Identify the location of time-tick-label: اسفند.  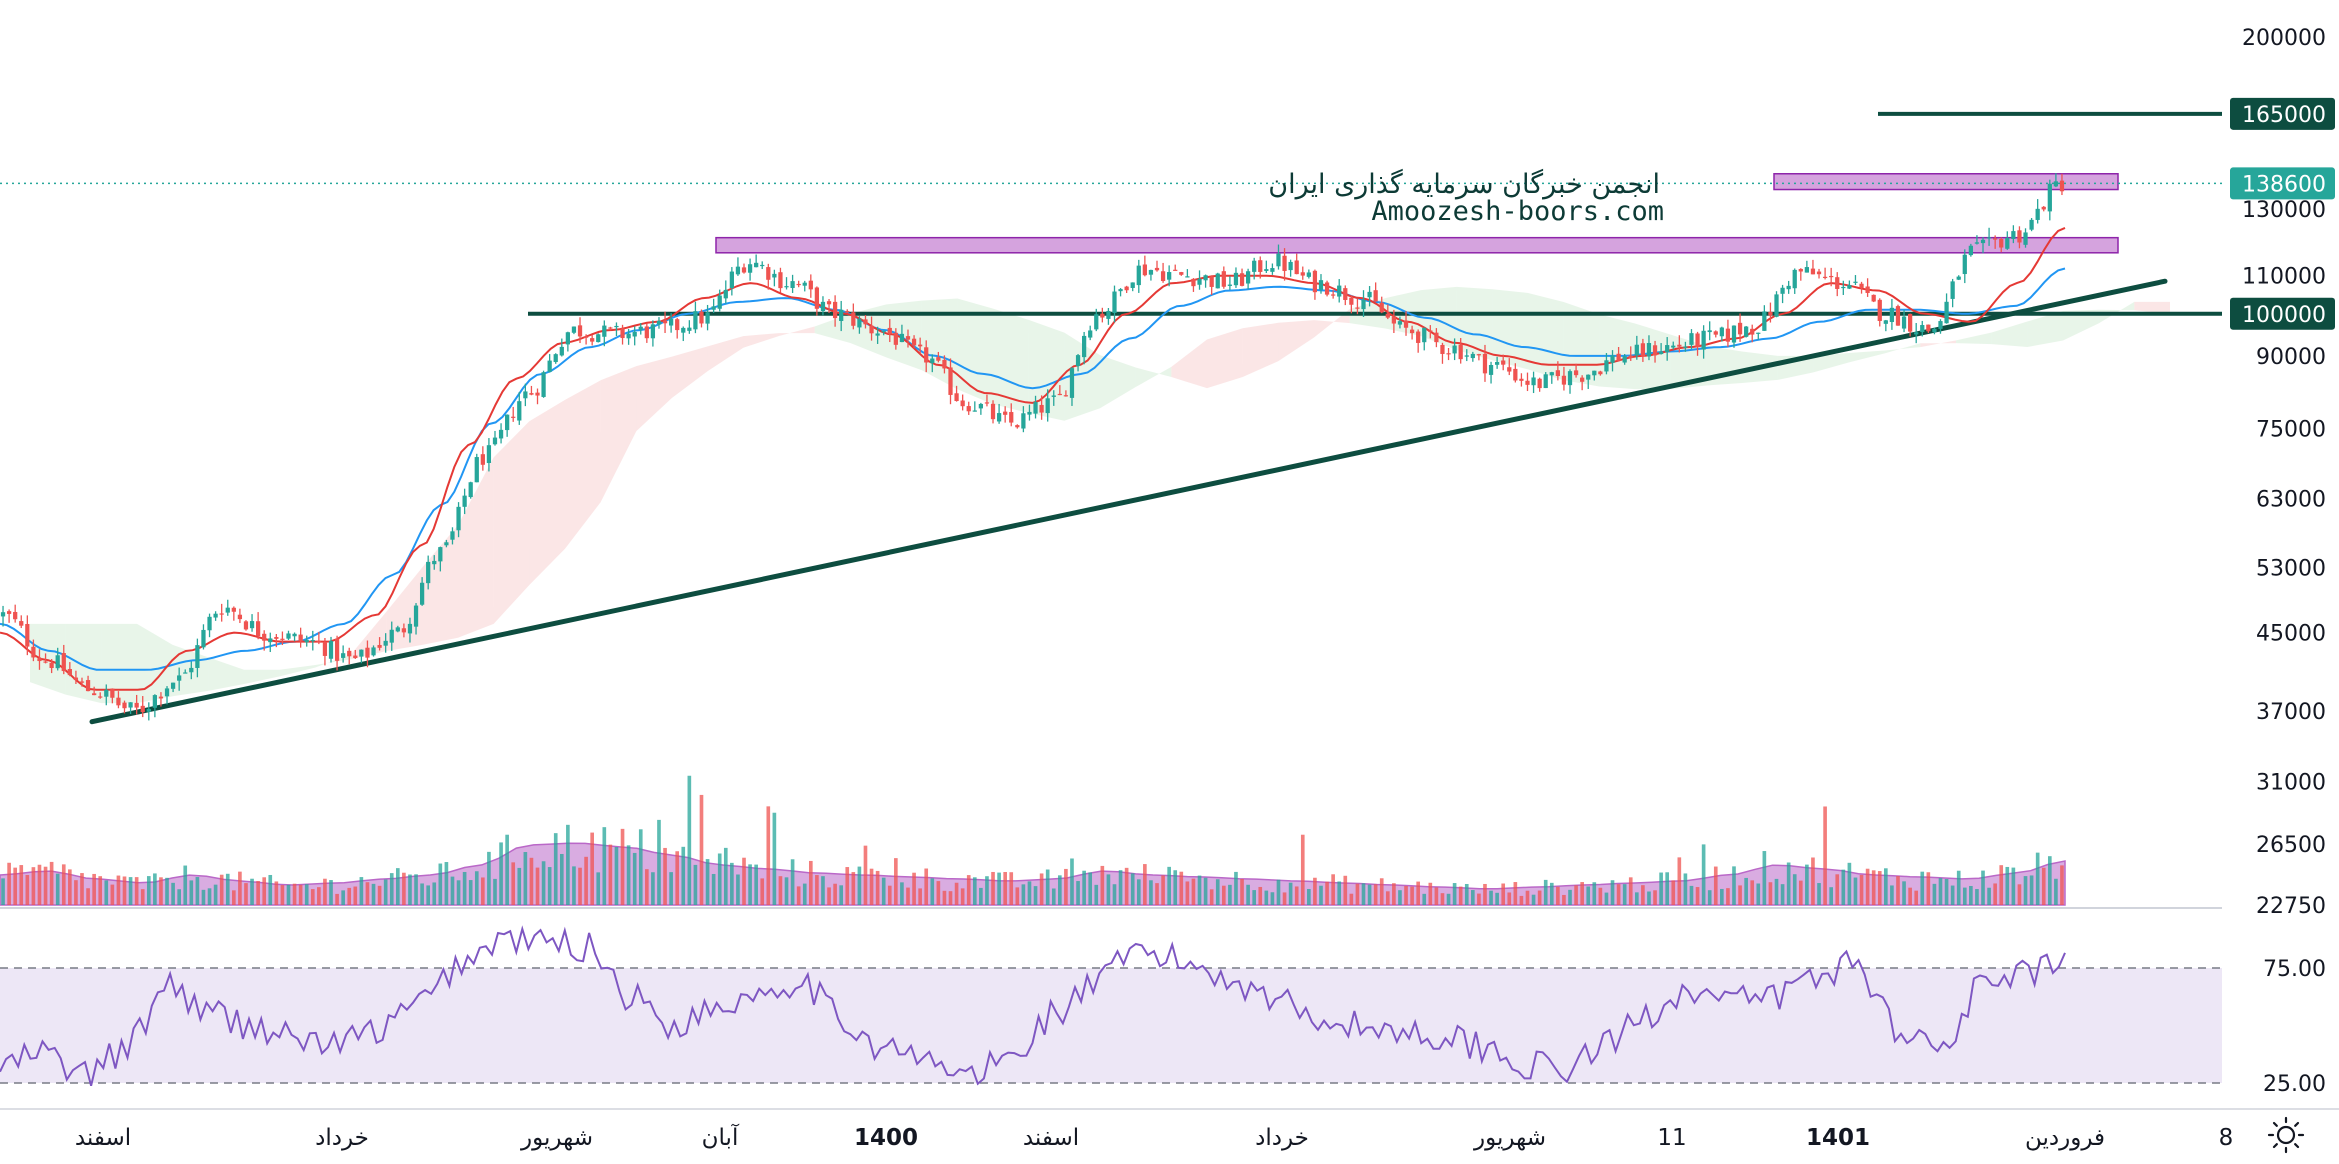
(103, 1138).